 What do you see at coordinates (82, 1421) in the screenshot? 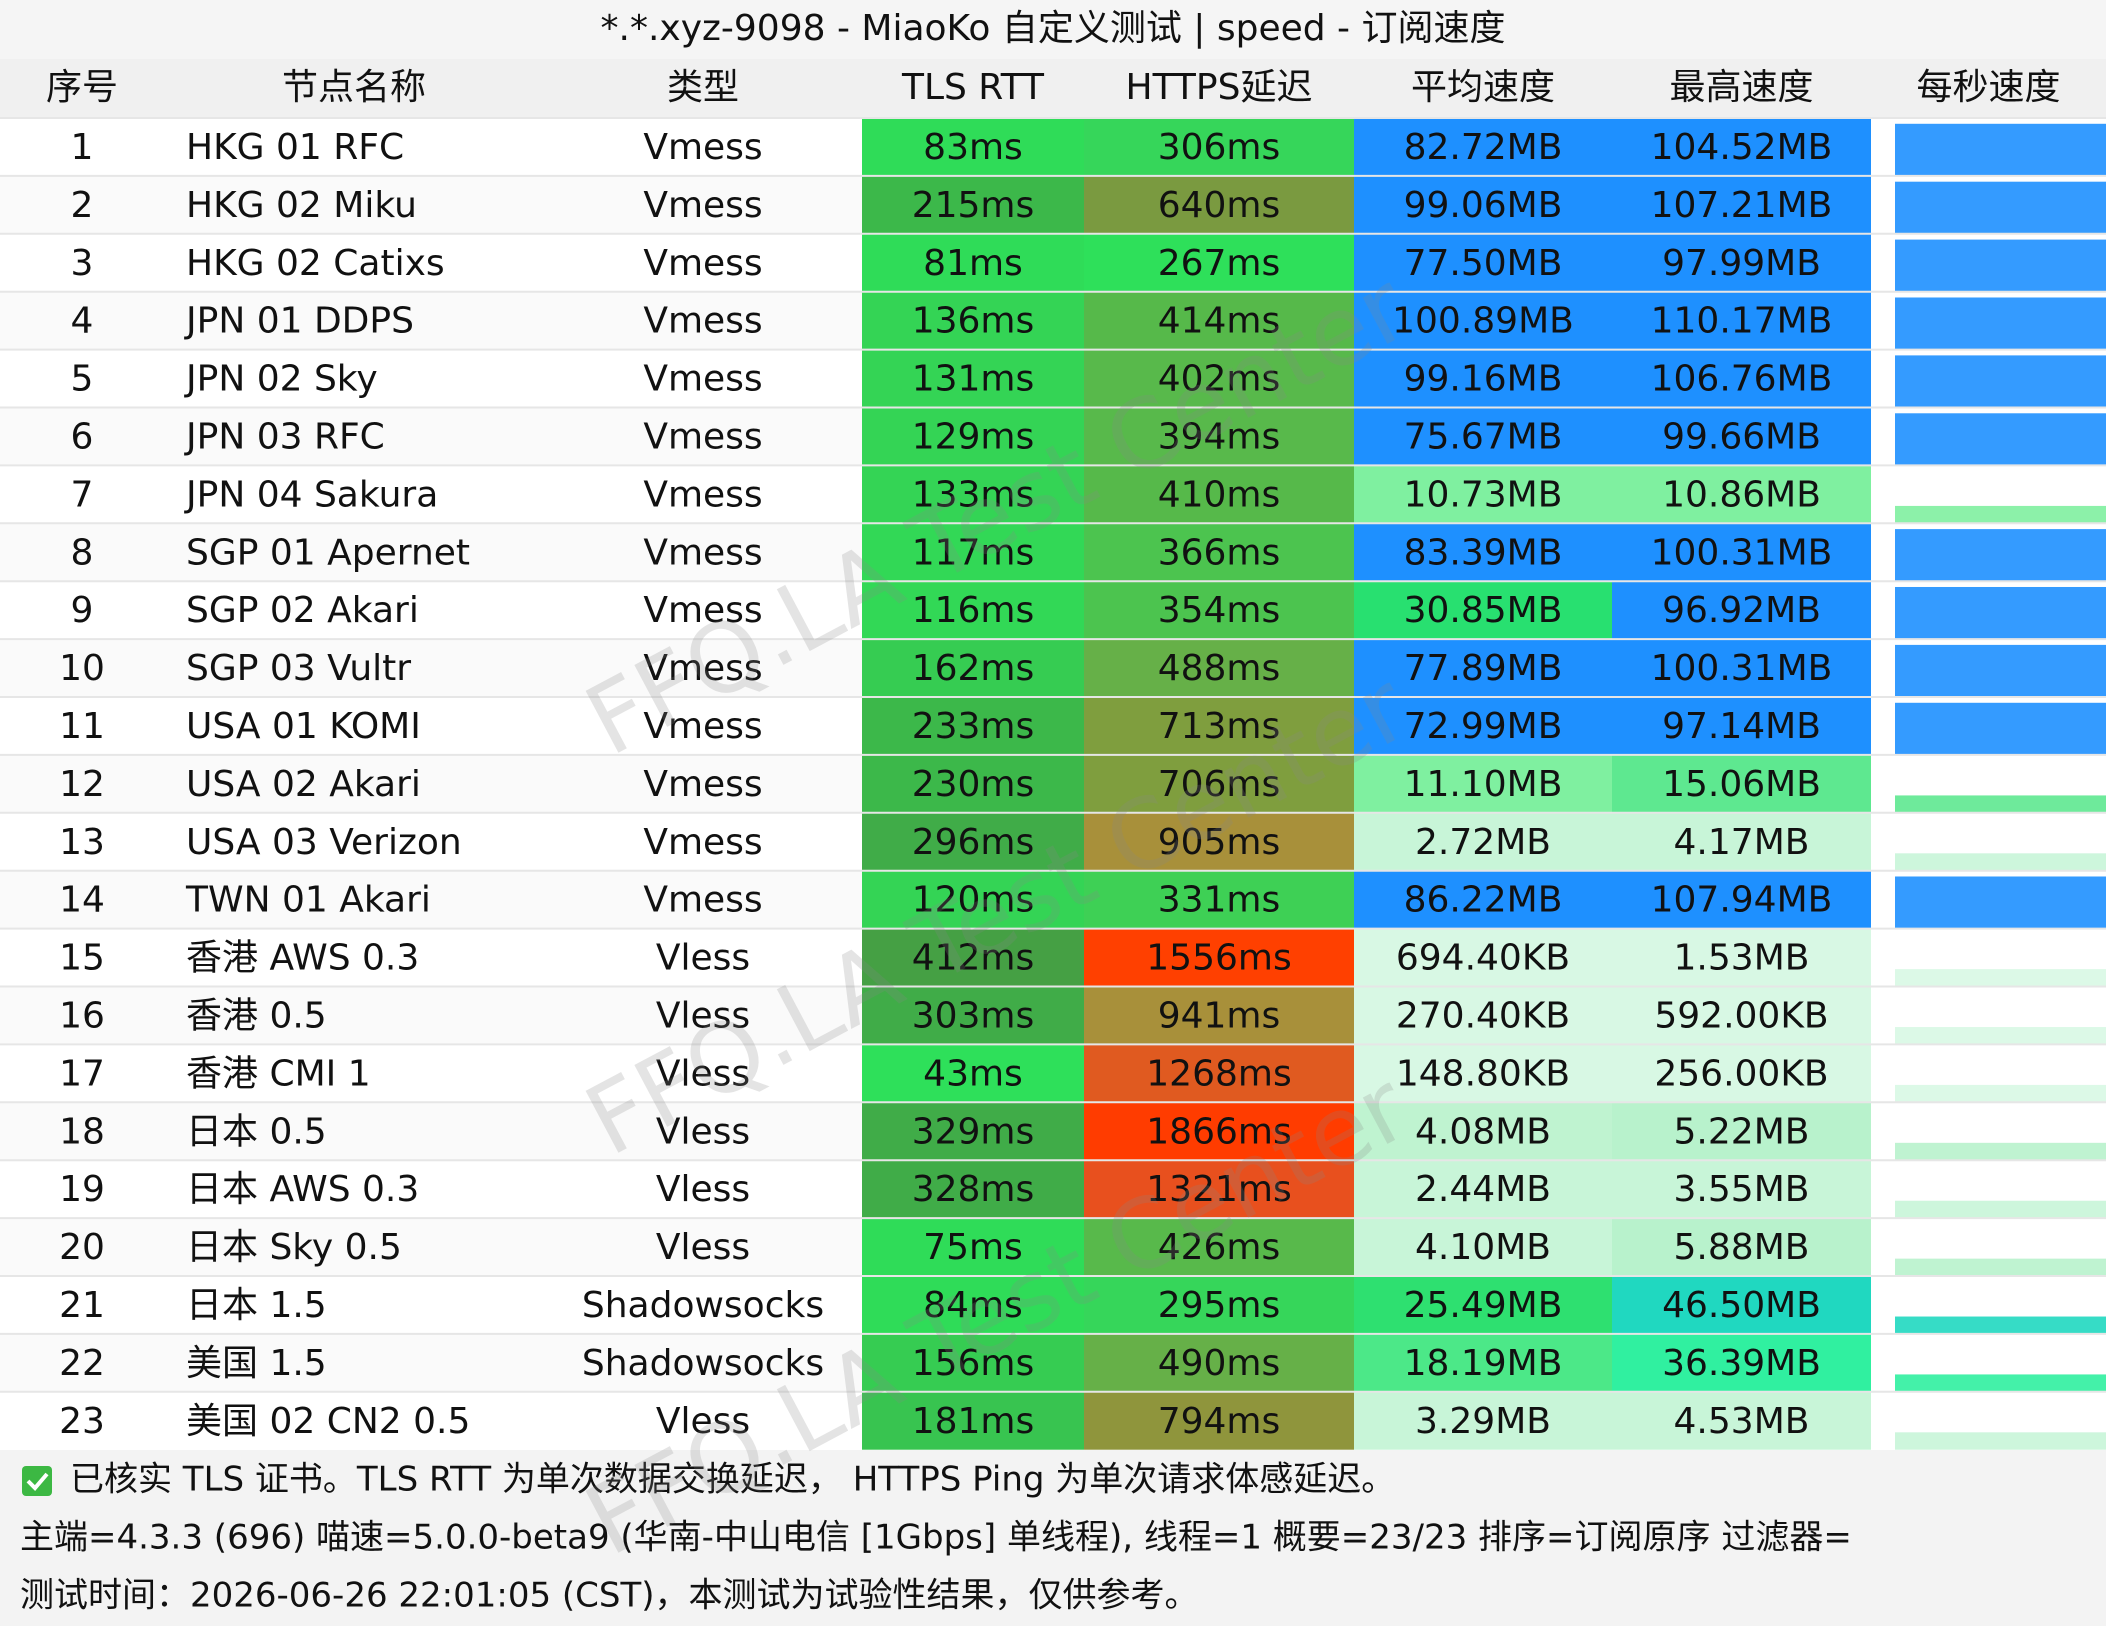
I see `cell-text: 23` at bounding box center [82, 1421].